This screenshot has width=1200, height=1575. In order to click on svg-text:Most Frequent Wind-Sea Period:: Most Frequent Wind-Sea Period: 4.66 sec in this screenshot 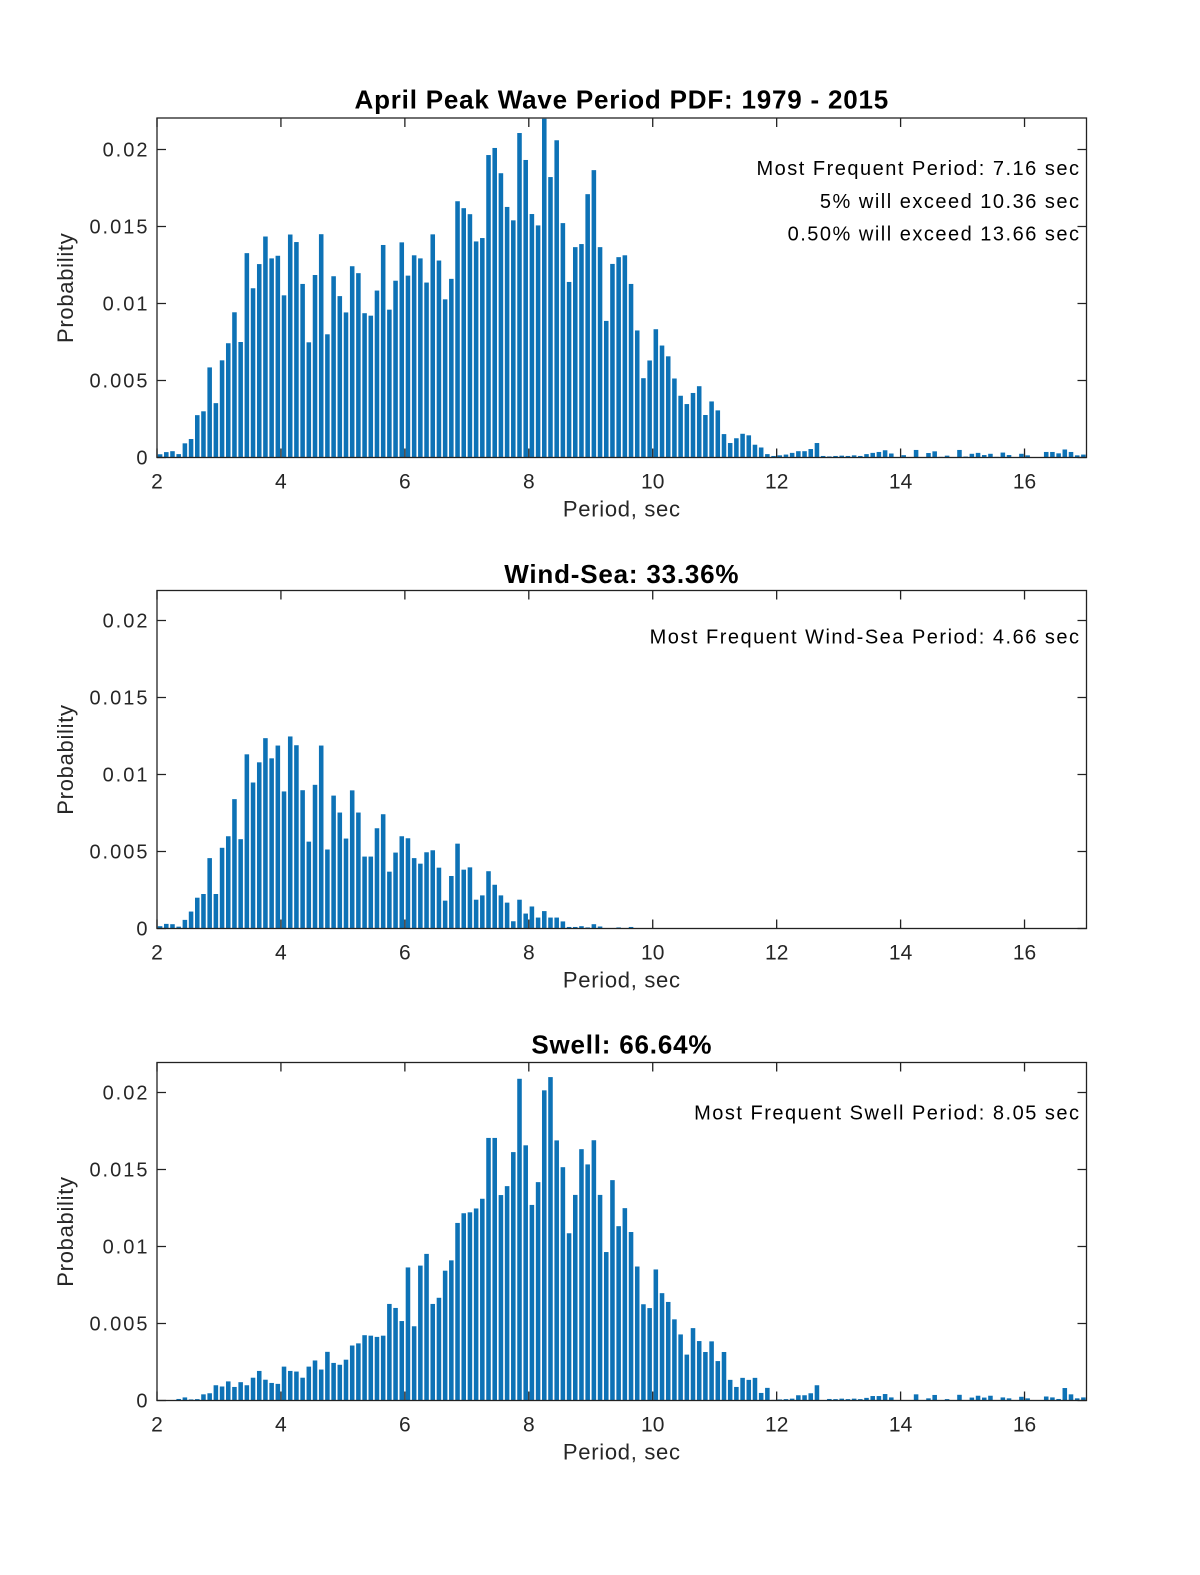, I will do `click(865, 638)`.